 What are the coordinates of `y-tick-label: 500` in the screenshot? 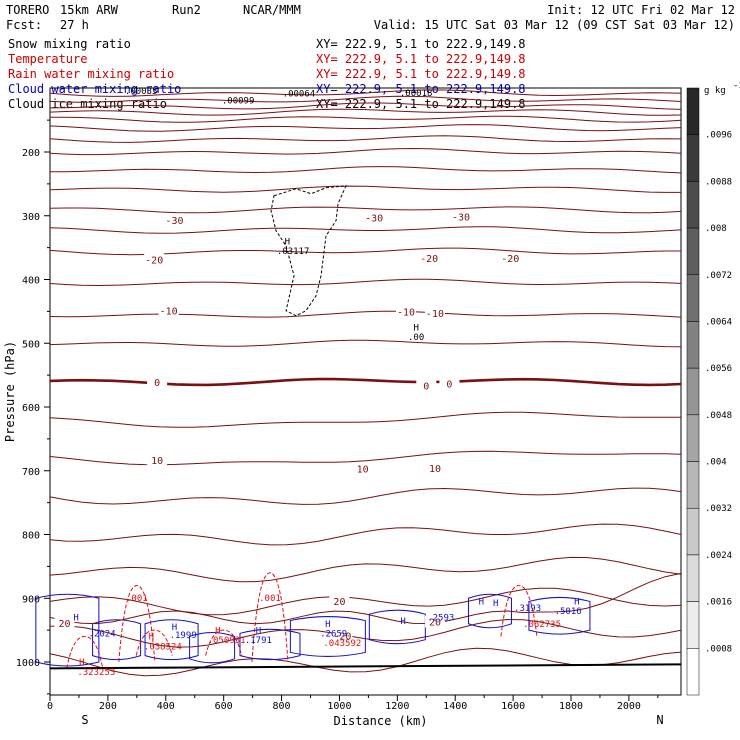 It's located at (31, 344).